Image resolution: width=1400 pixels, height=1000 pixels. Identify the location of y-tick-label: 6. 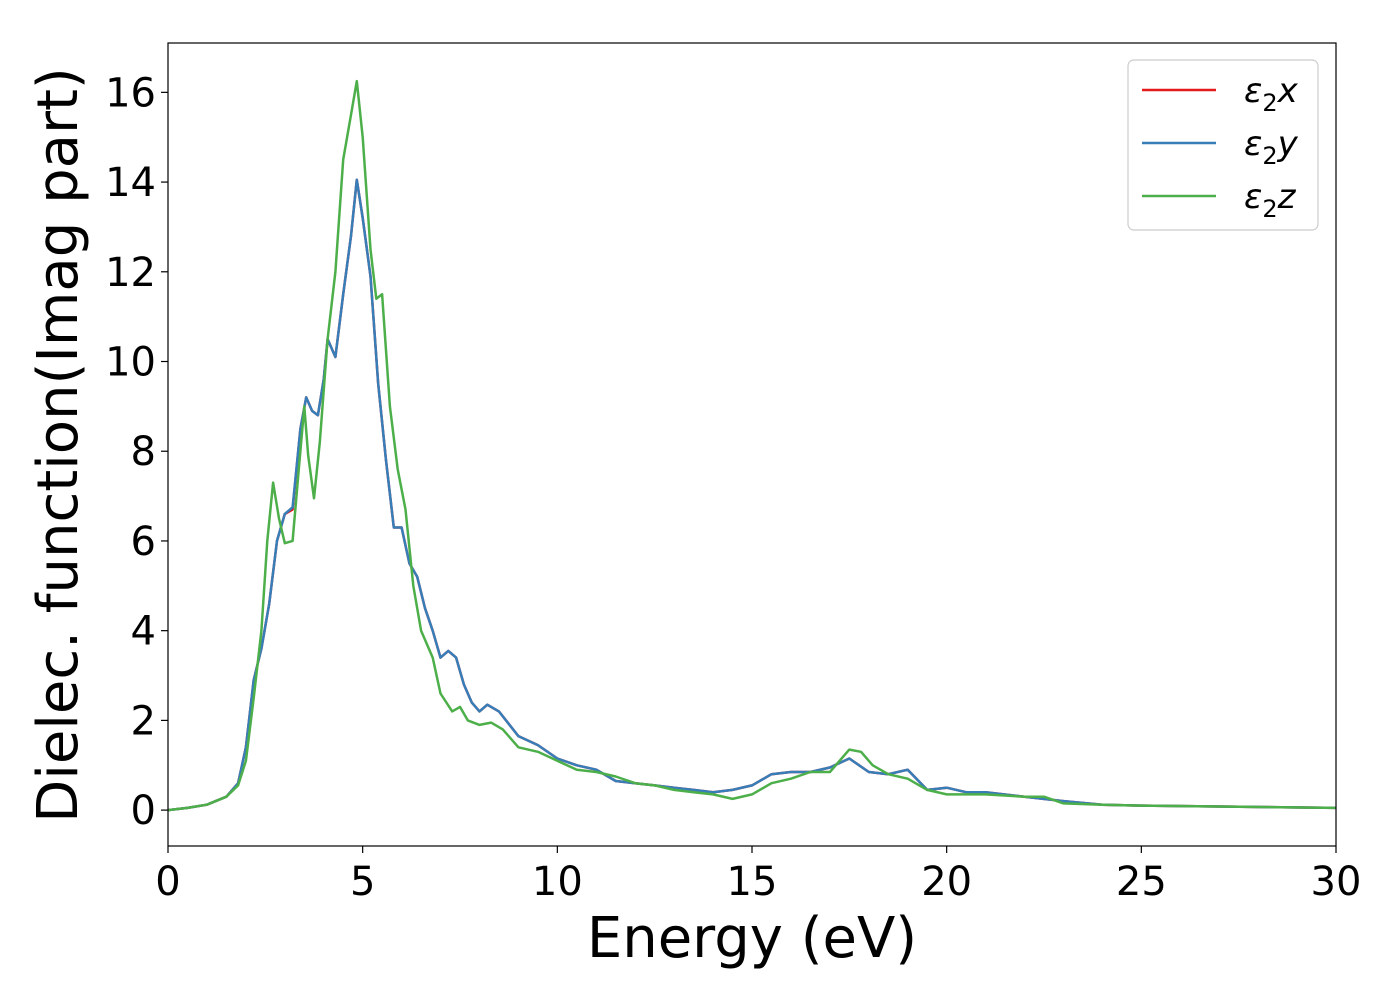
(143, 542).